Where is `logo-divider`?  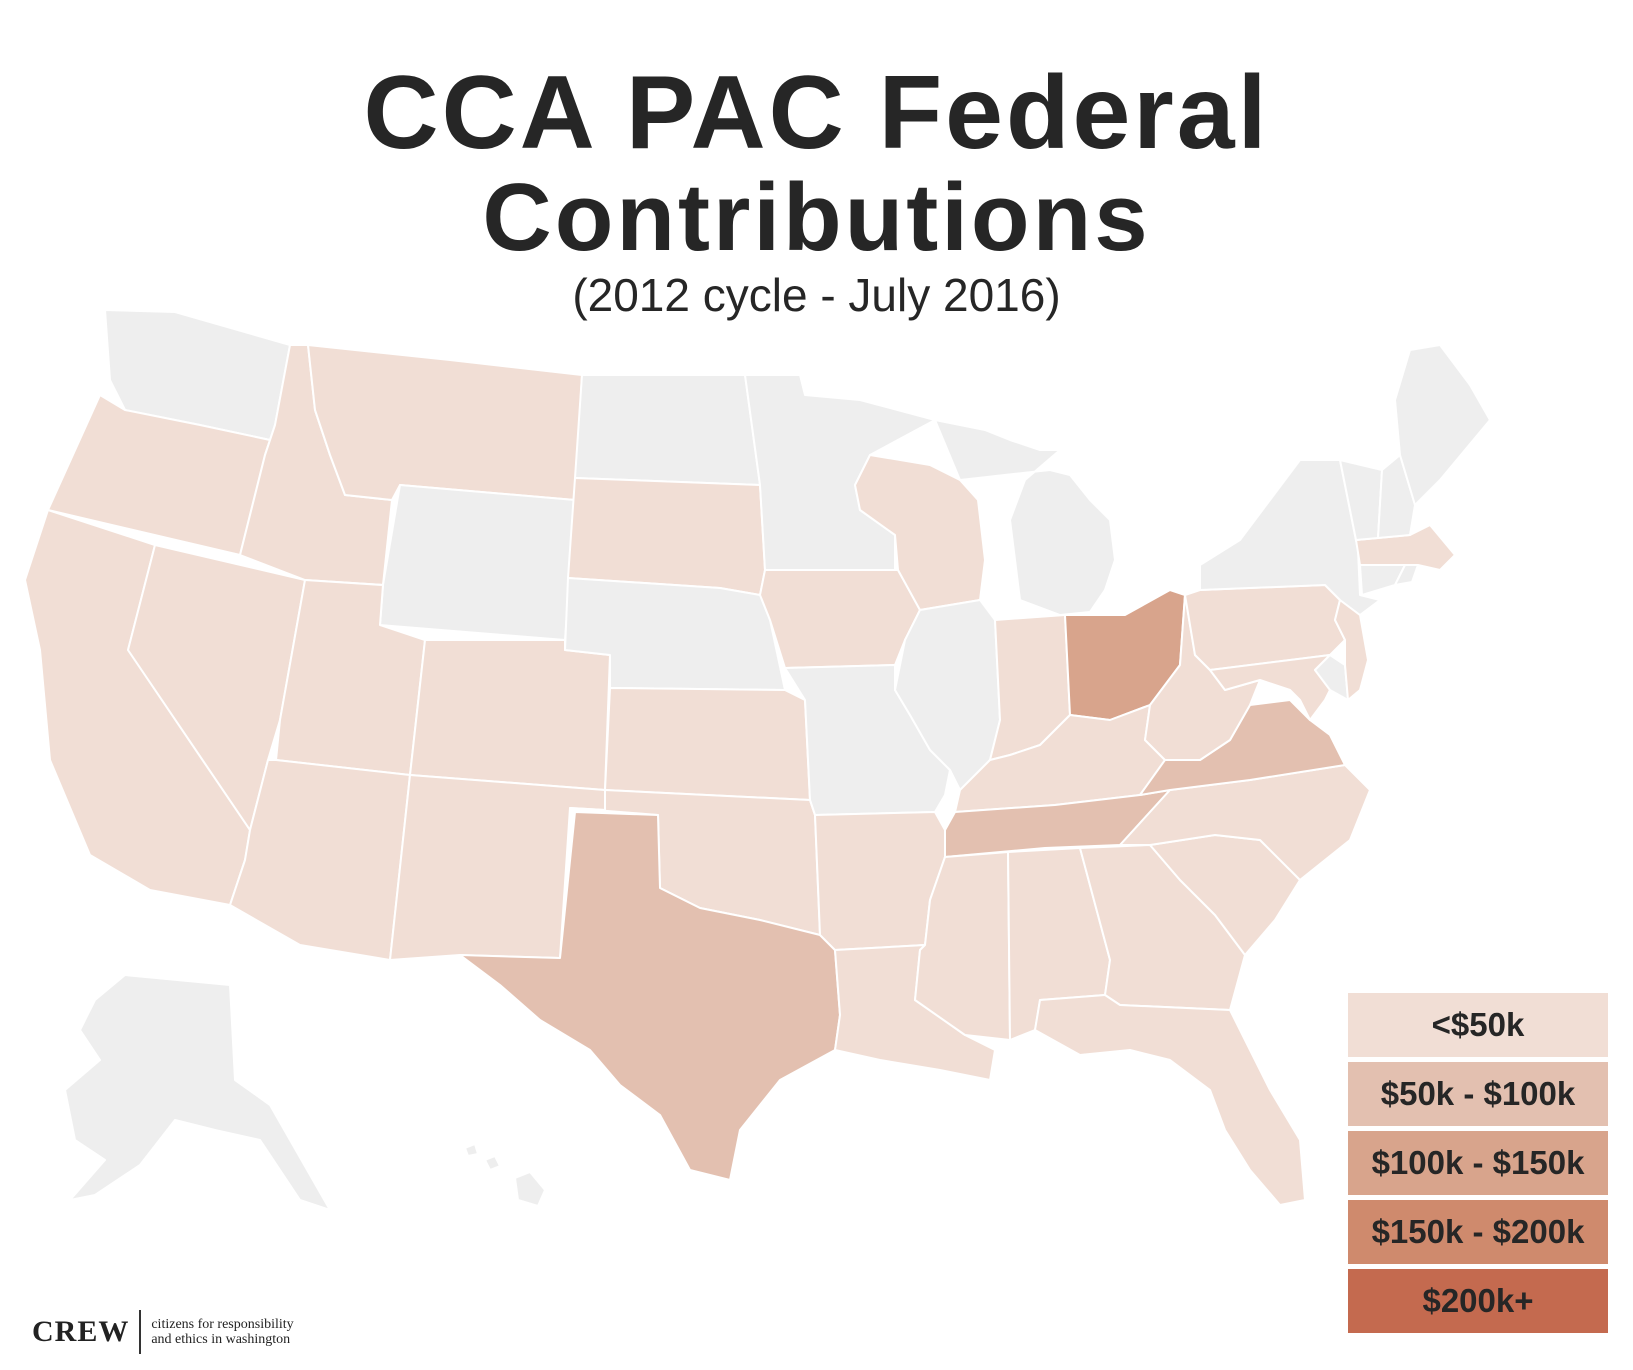
logo-divider is located at coordinates (140, 1332).